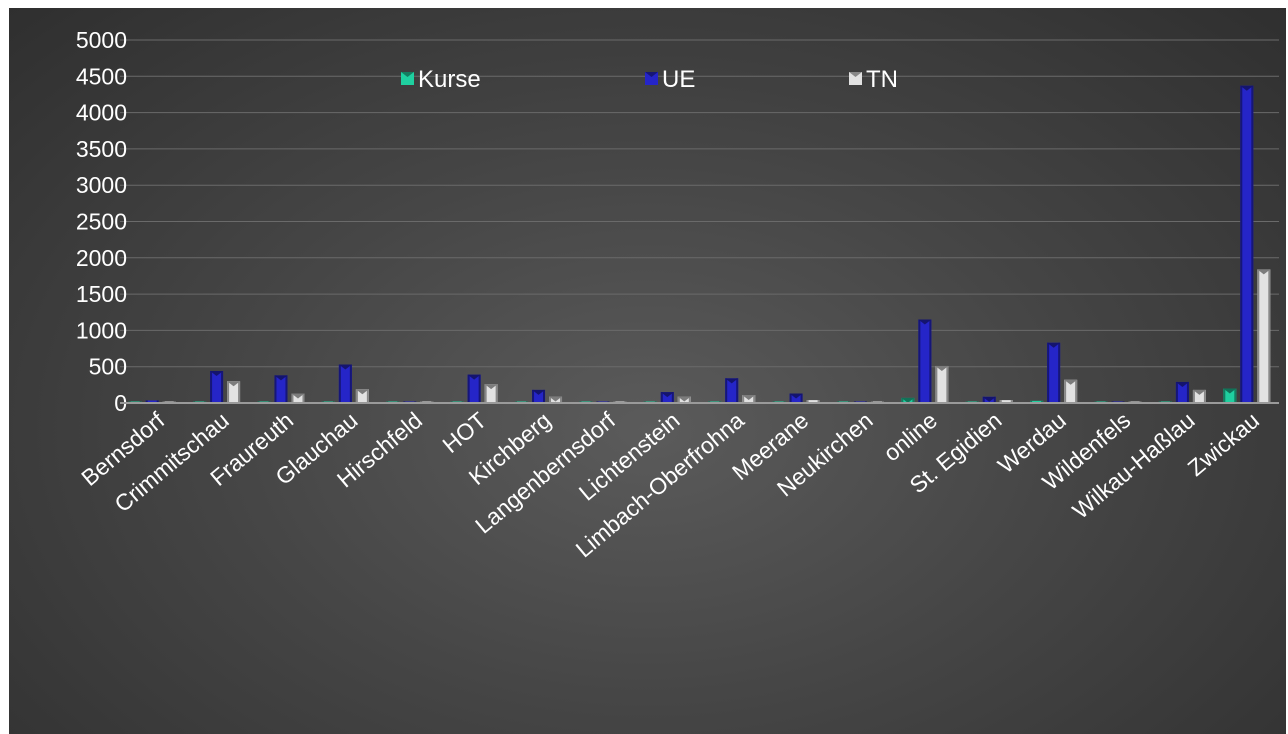 Image resolution: width=1288 pixels, height=734 pixels. What do you see at coordinates (101, 40) in the screenshot?
I see `y-tick-label: 5000` at bounding box center [101, 40].